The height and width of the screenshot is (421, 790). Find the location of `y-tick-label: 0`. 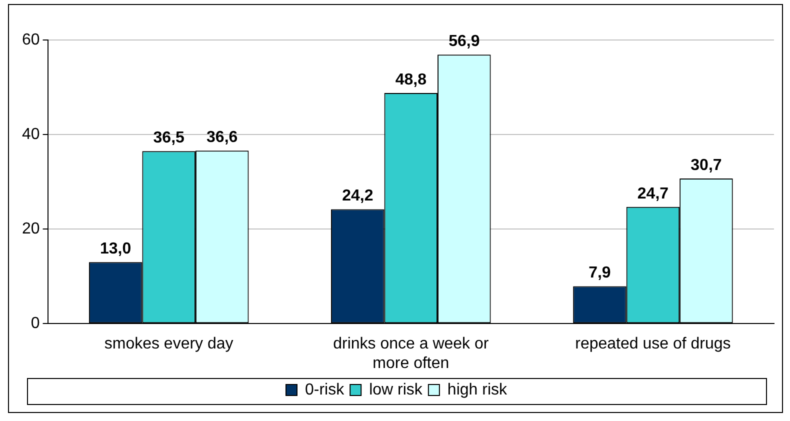

y-tick-label: 0 is located at coordinates (35, 323).